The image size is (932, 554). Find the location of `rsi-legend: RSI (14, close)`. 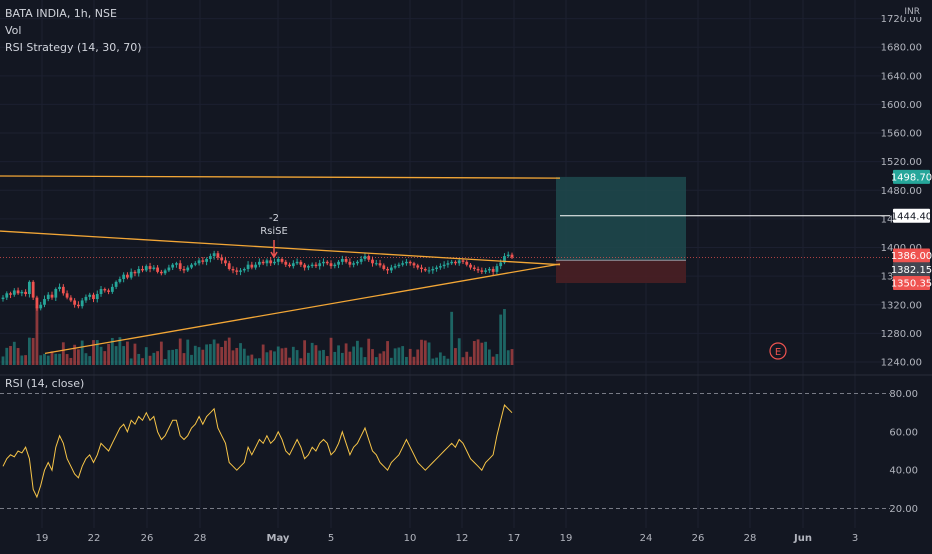

rsi-legend: RSI (14, close) is located at coordinates (45, 383).